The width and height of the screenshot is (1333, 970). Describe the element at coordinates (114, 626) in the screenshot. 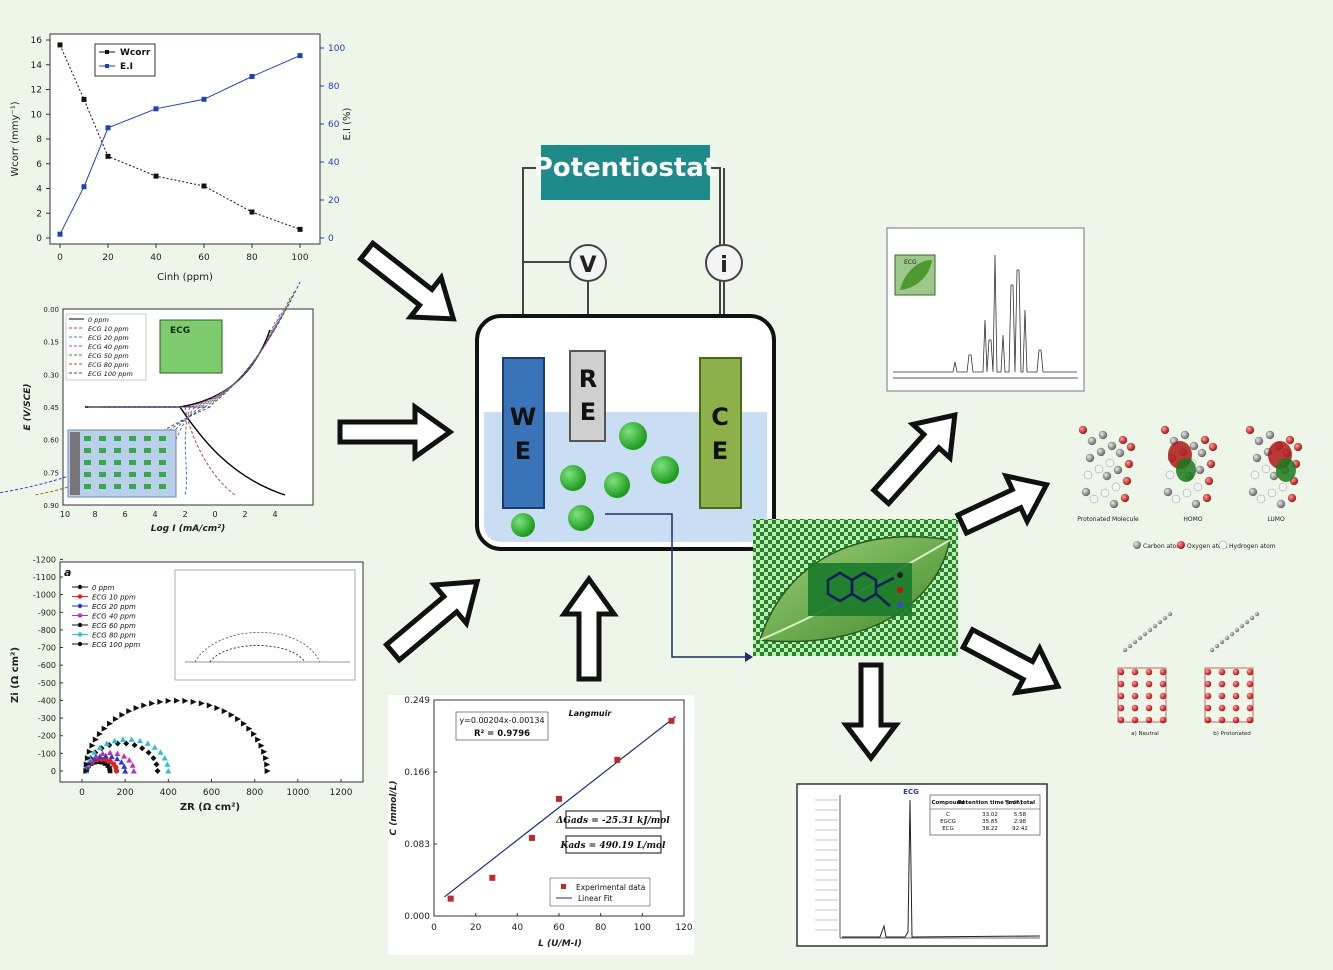

I see `legend-label: ECG 60 ppm` at that location.